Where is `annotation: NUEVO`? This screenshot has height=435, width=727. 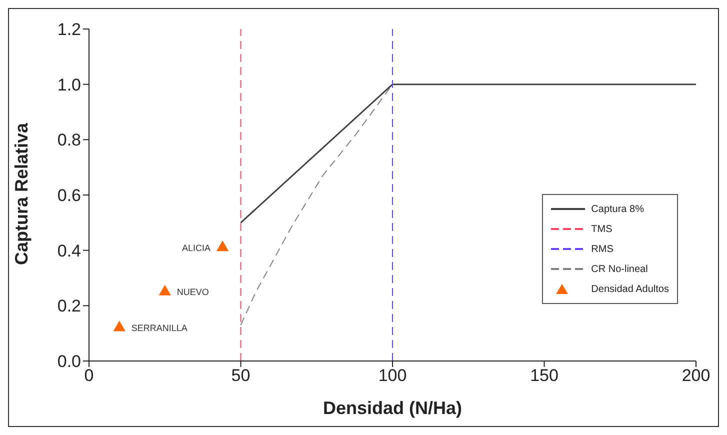 annotation: NUEVO is located at coordinates (192, 292).